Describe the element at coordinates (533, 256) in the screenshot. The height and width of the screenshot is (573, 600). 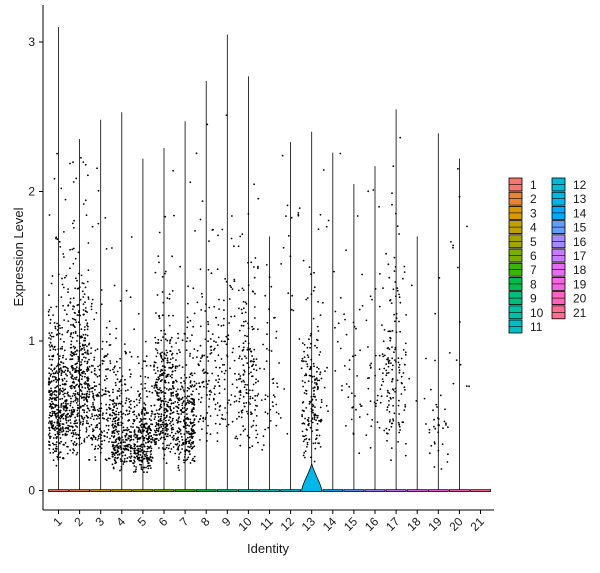
I see `legend-label-6: 6` at that location.